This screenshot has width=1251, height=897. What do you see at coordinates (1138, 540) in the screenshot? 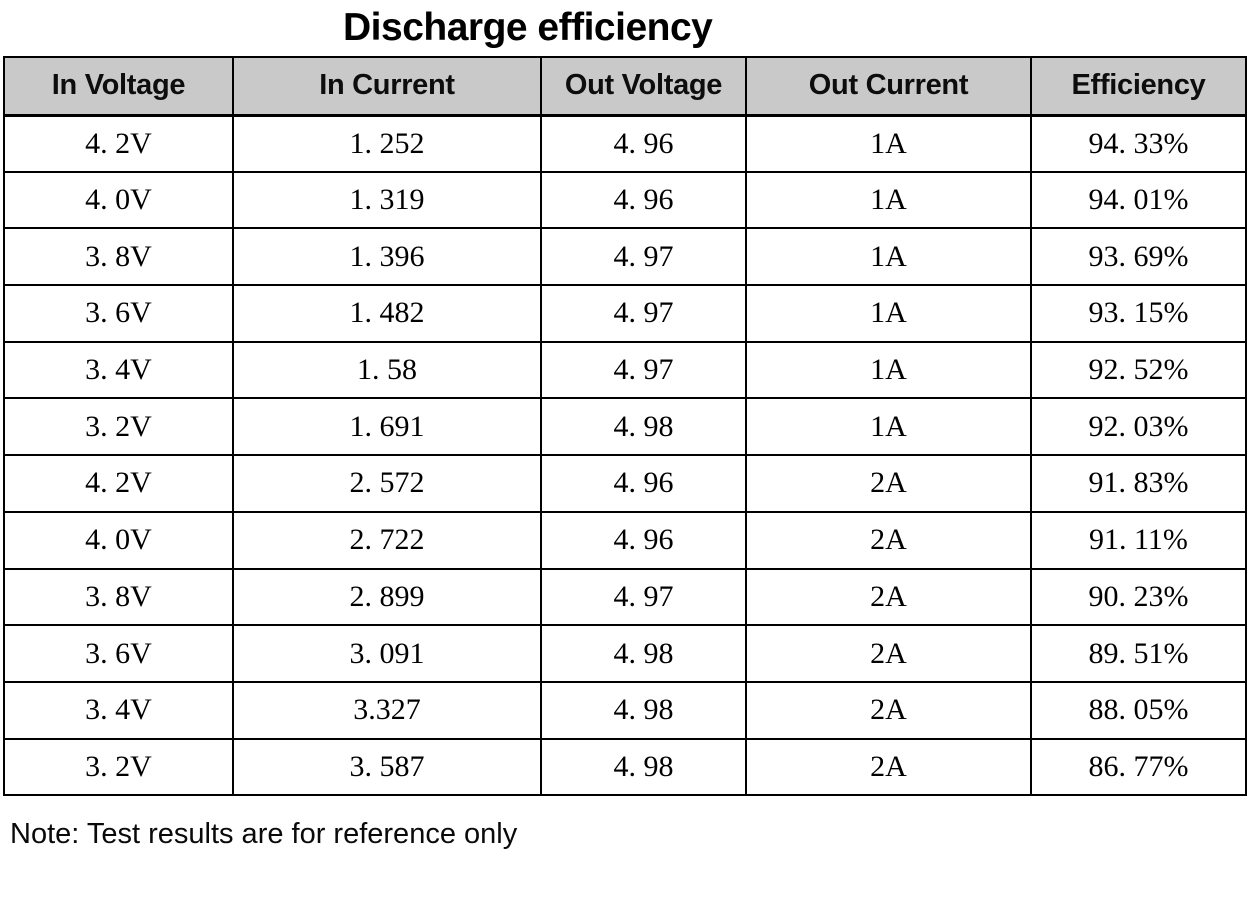
I see `cell-efficiency: 91. 11%` at bounding box center [1138, 540].